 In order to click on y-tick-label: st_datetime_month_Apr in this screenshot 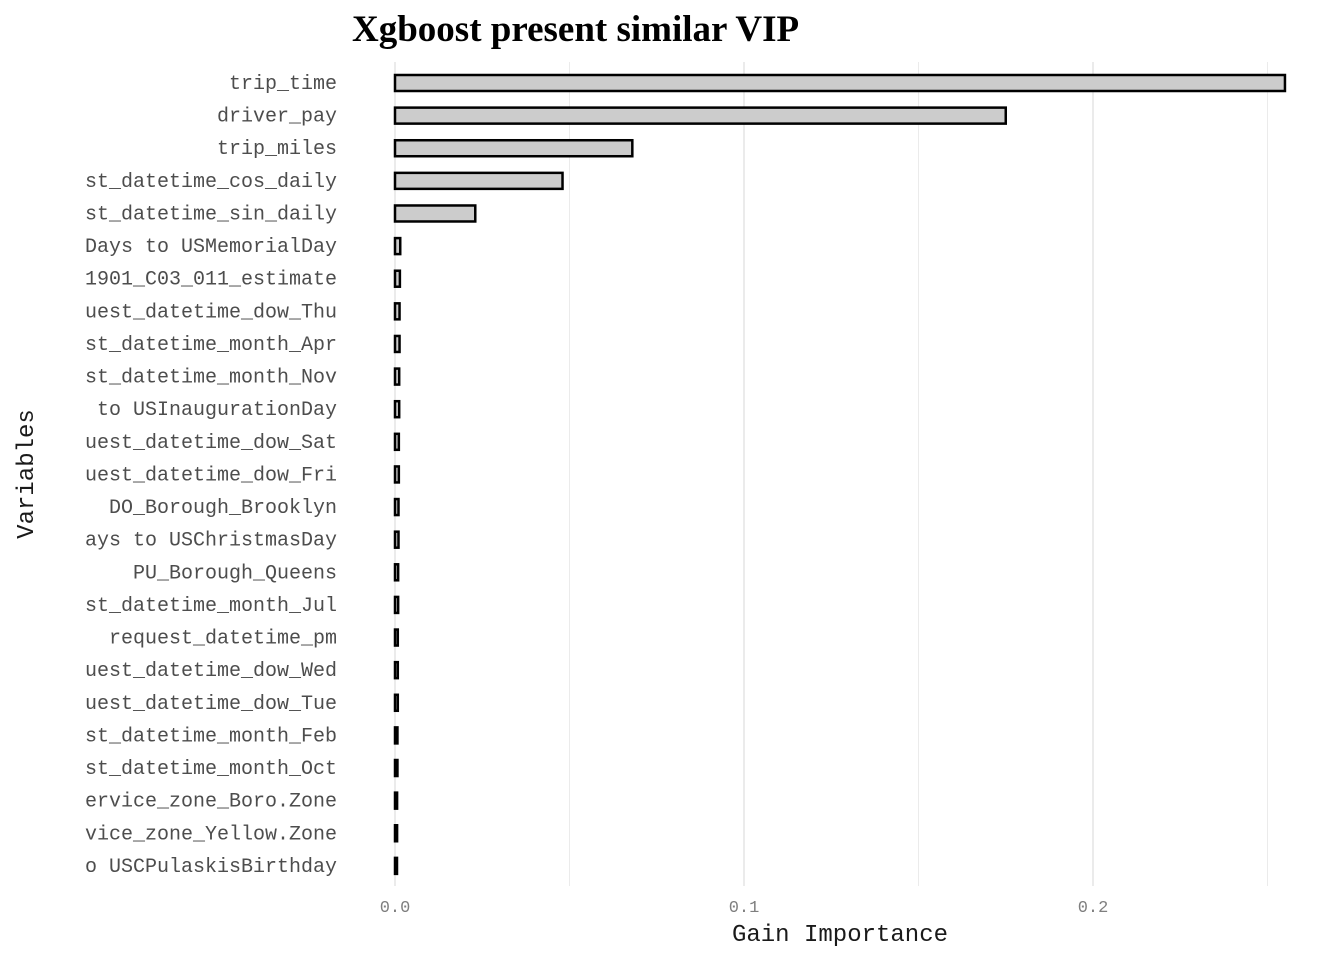, I will do `click(211, 345)`.